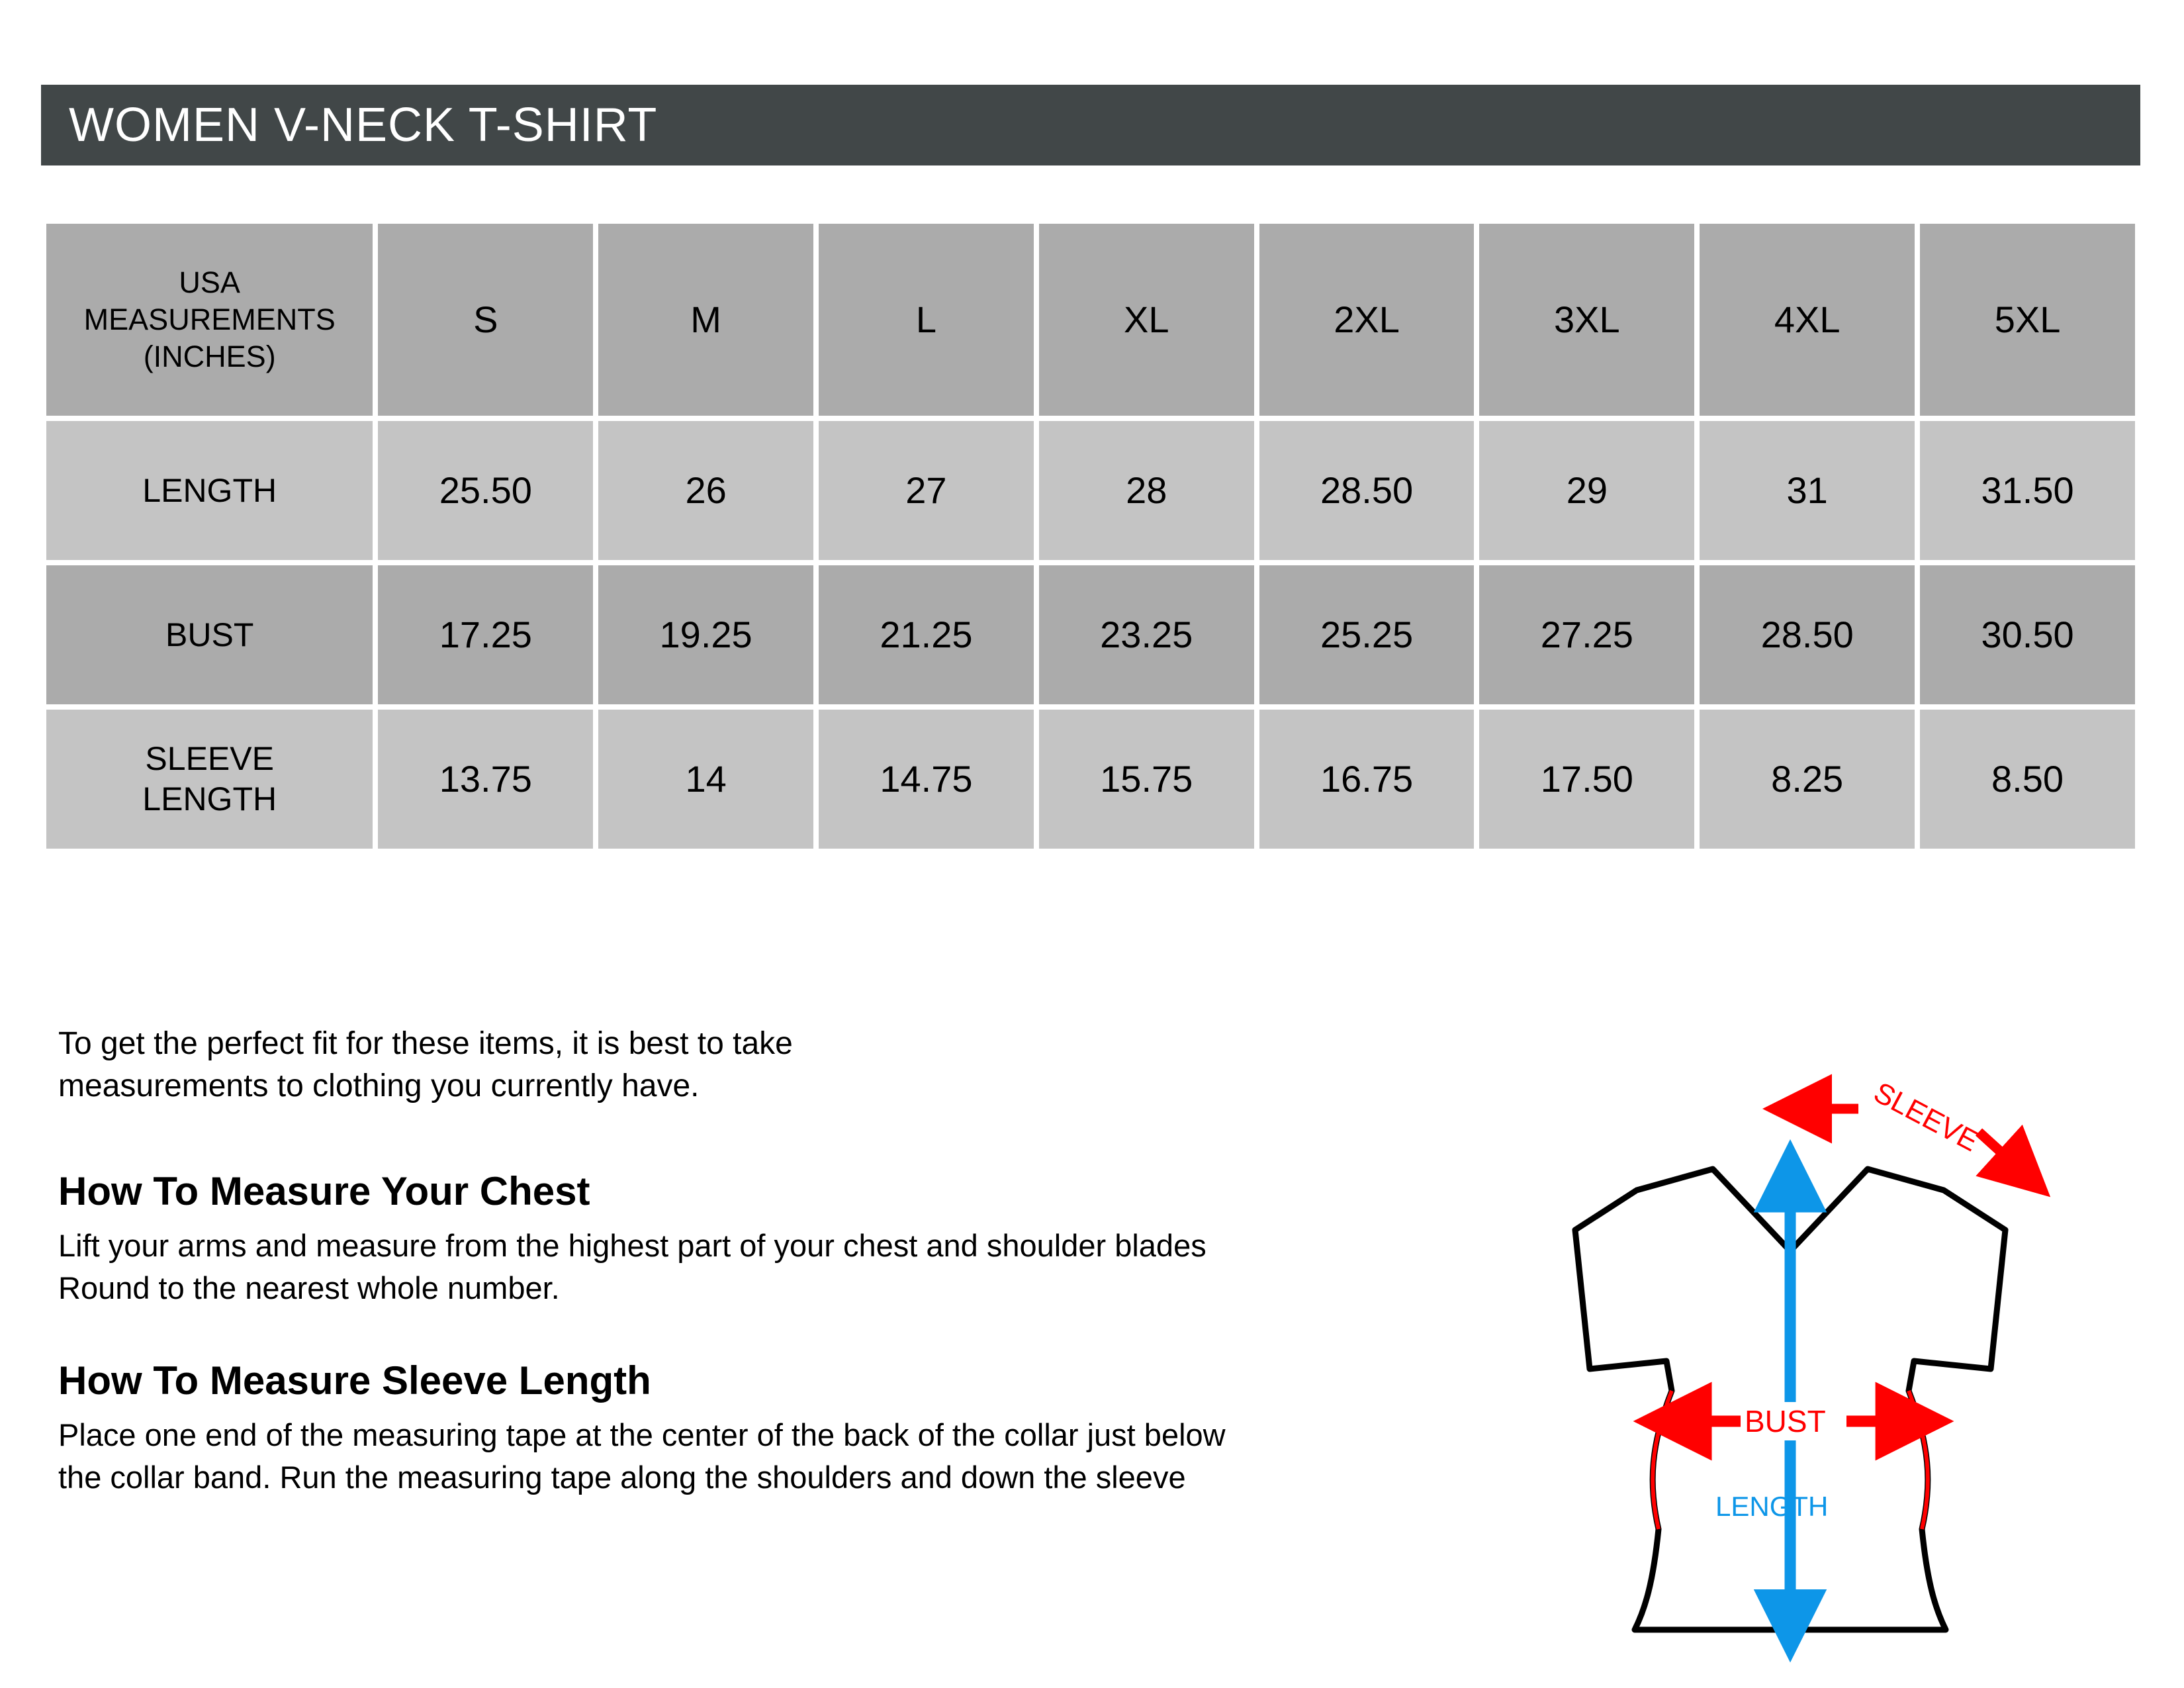 This screenshot has height=1688, width=2184. Describe the element at coordinates (209, 758) in the screenshot. I see `sleeve-label-line-1: SLEEVE` at that location.